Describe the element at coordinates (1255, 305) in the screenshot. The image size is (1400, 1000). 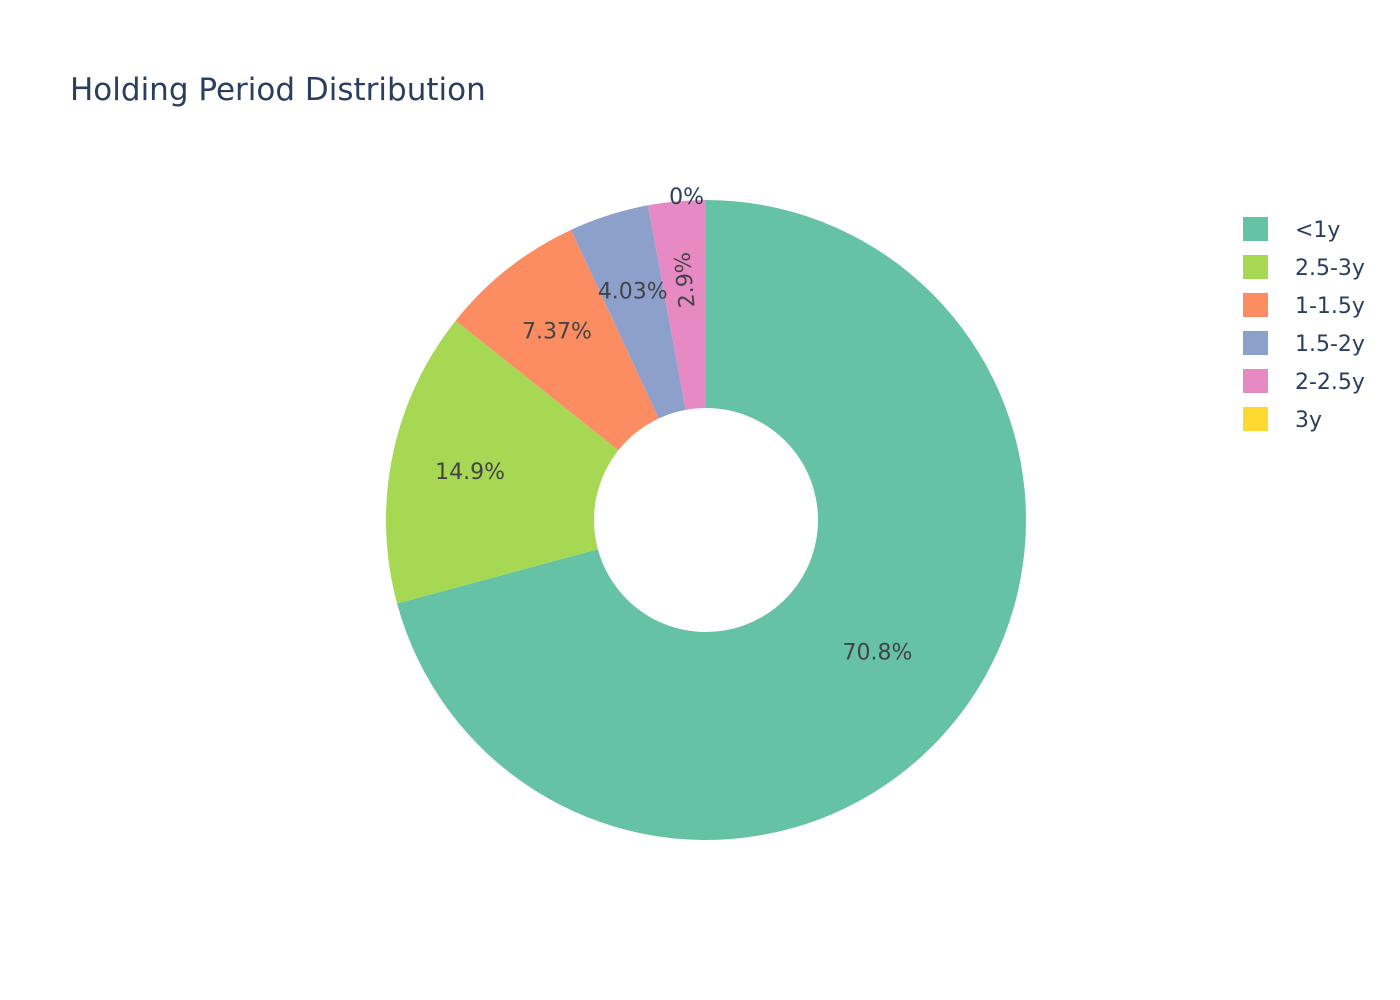
I see `legend-swatch-1-1-5y` at that location.